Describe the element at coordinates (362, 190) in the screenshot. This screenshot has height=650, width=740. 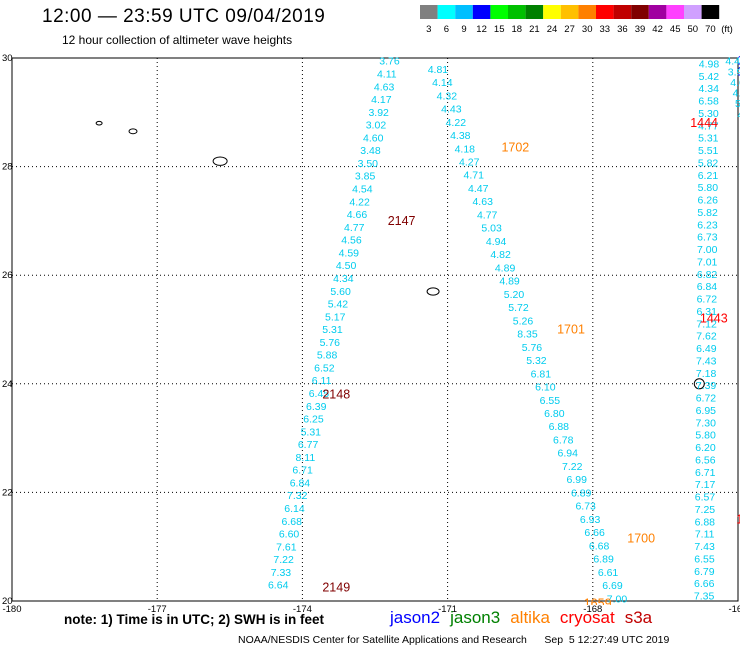
I see `swh-value: 4.54` at that location.